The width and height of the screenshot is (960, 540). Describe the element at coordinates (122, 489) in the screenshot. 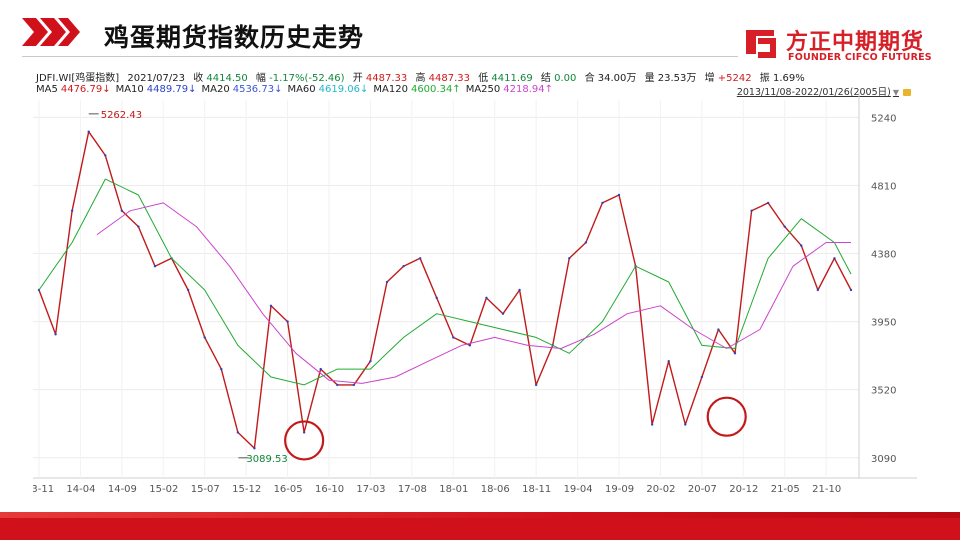

I see `x-tick-label: 14-09` at that location.